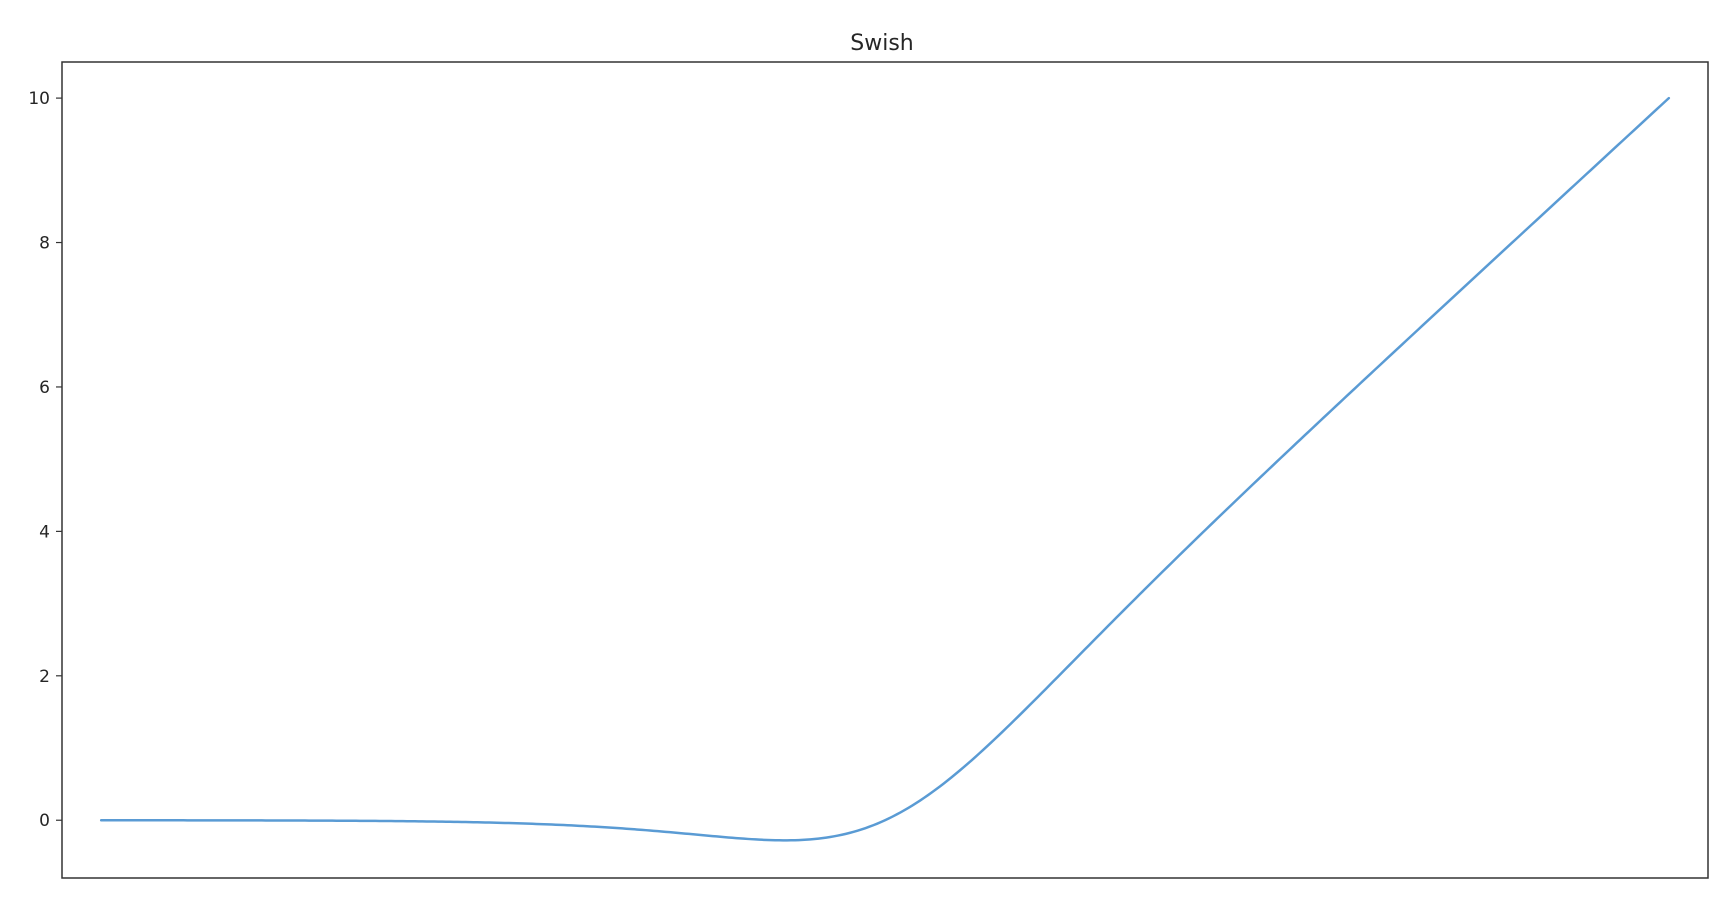  What do you see at coordinates (44, 821) in the screenshot?
I see `y-tick-label: 0` at bounding box center [44, 821].